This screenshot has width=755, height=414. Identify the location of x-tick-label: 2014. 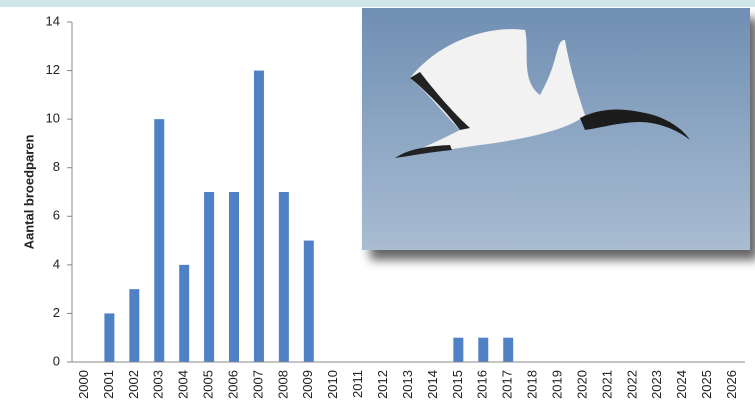
(432, 384).